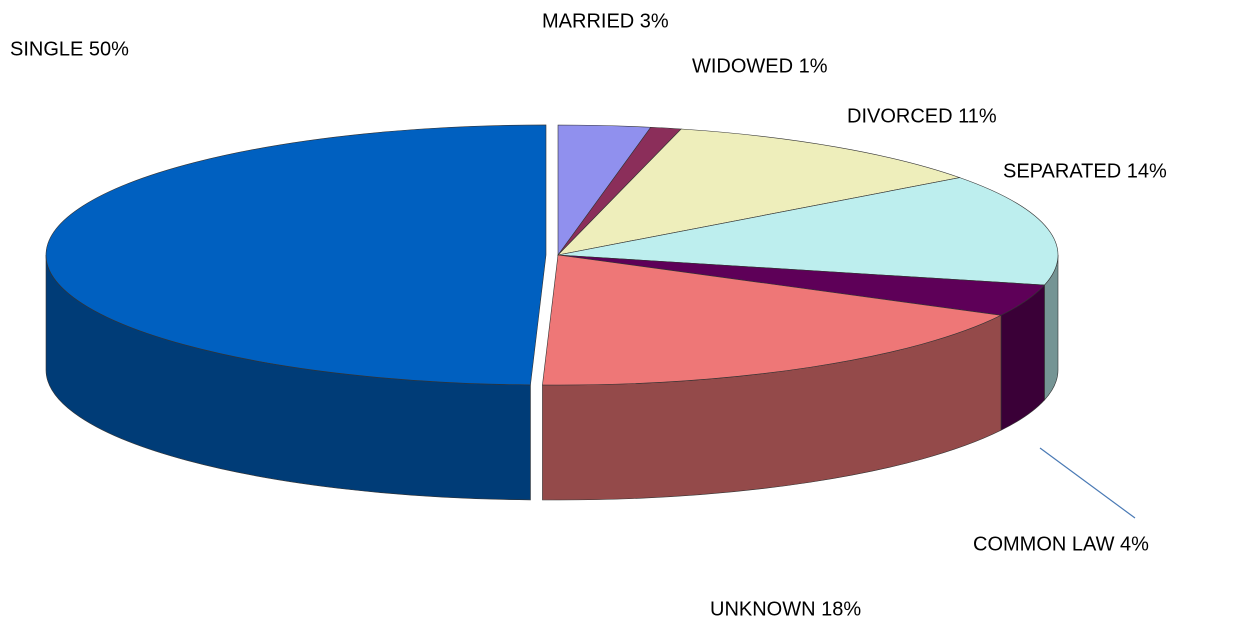 This screenshot has height=623, width=1238. What do you see at coordinates (785, 609) in the screenshot?
I see `slice-label: UNKNOWN 18%` at bounding box center [785, 609].